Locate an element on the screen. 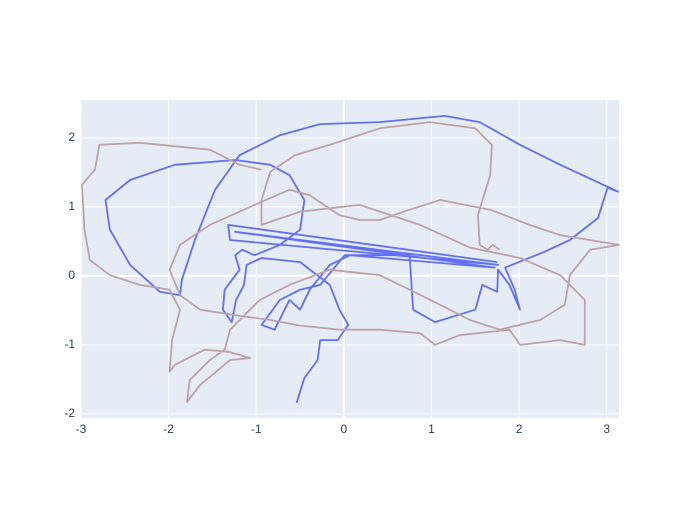 This screenshot has width=700, height=505. x-tick-label: 2 is located at coordinates (519, 429).